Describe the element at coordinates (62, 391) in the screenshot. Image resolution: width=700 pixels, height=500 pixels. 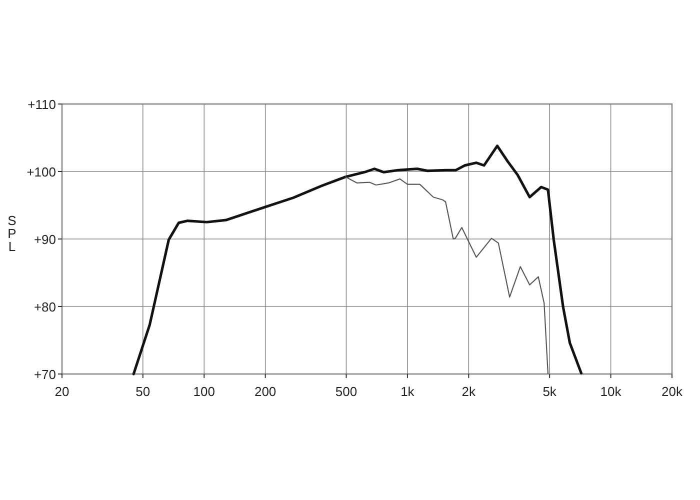
I see `x-tick-label: 20` at that location.